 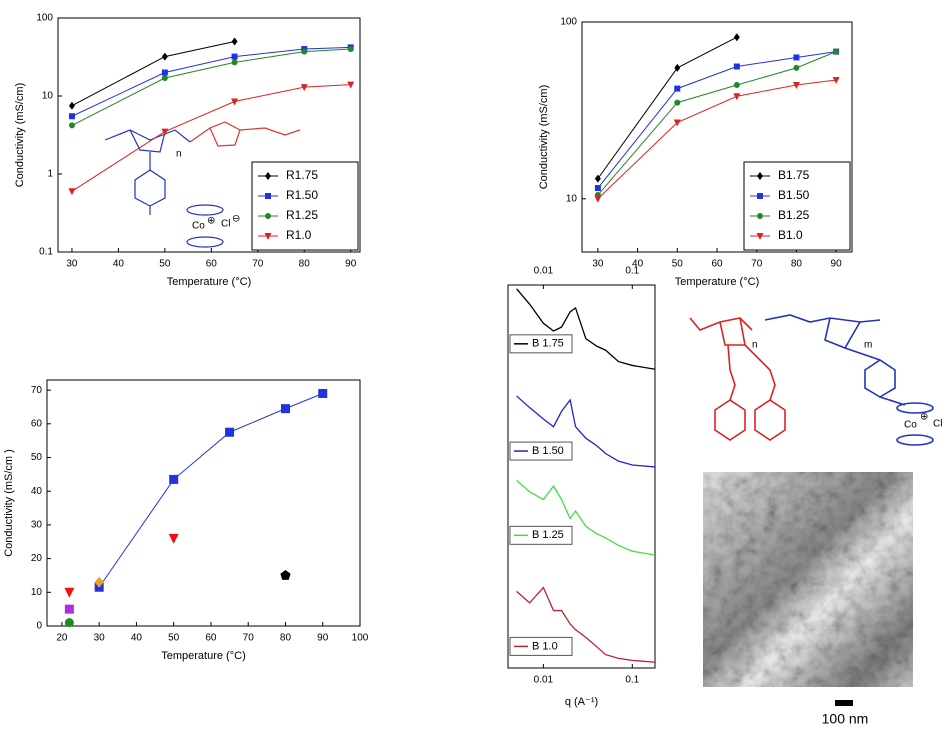 I want to click on scale-bar, so click(x=844, y=703).